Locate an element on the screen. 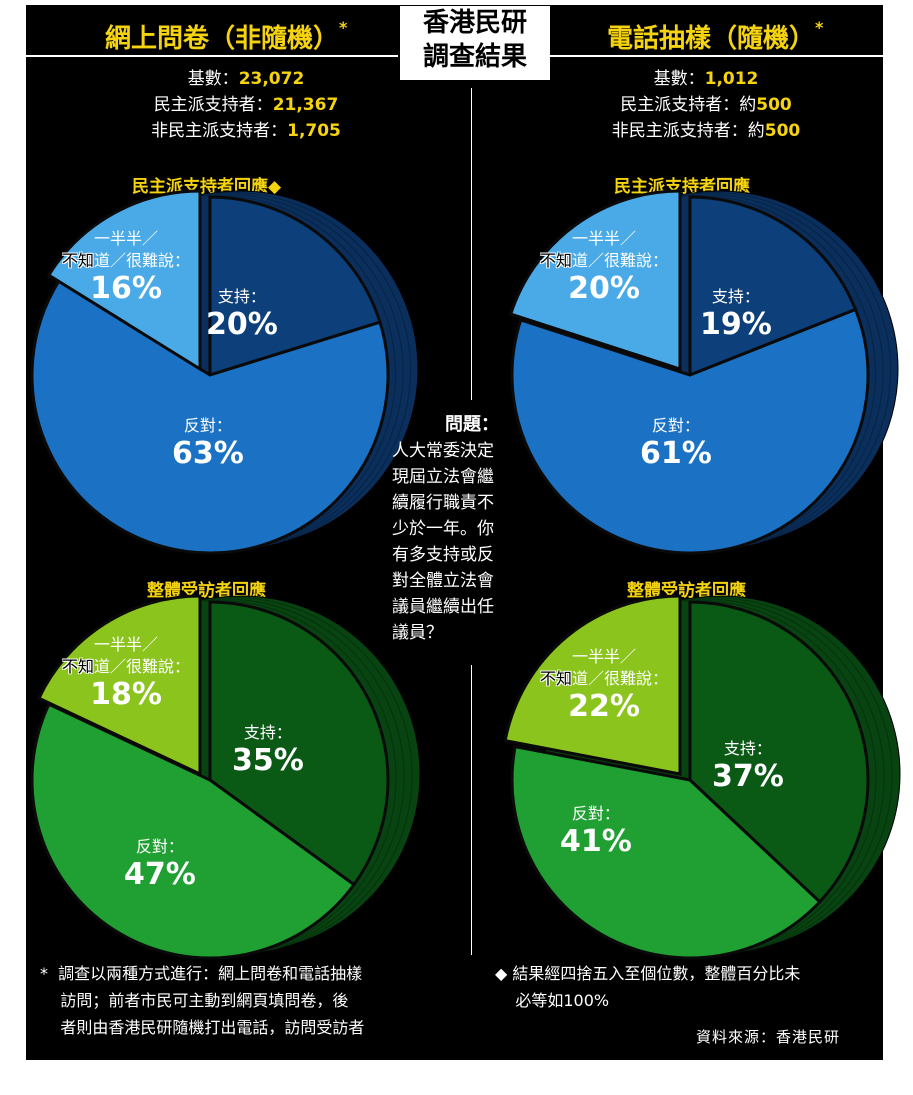 The width and height of the screenshot is (913, 1095). header-center-line-2: 調查結果 is located at coordinates (474, 57).